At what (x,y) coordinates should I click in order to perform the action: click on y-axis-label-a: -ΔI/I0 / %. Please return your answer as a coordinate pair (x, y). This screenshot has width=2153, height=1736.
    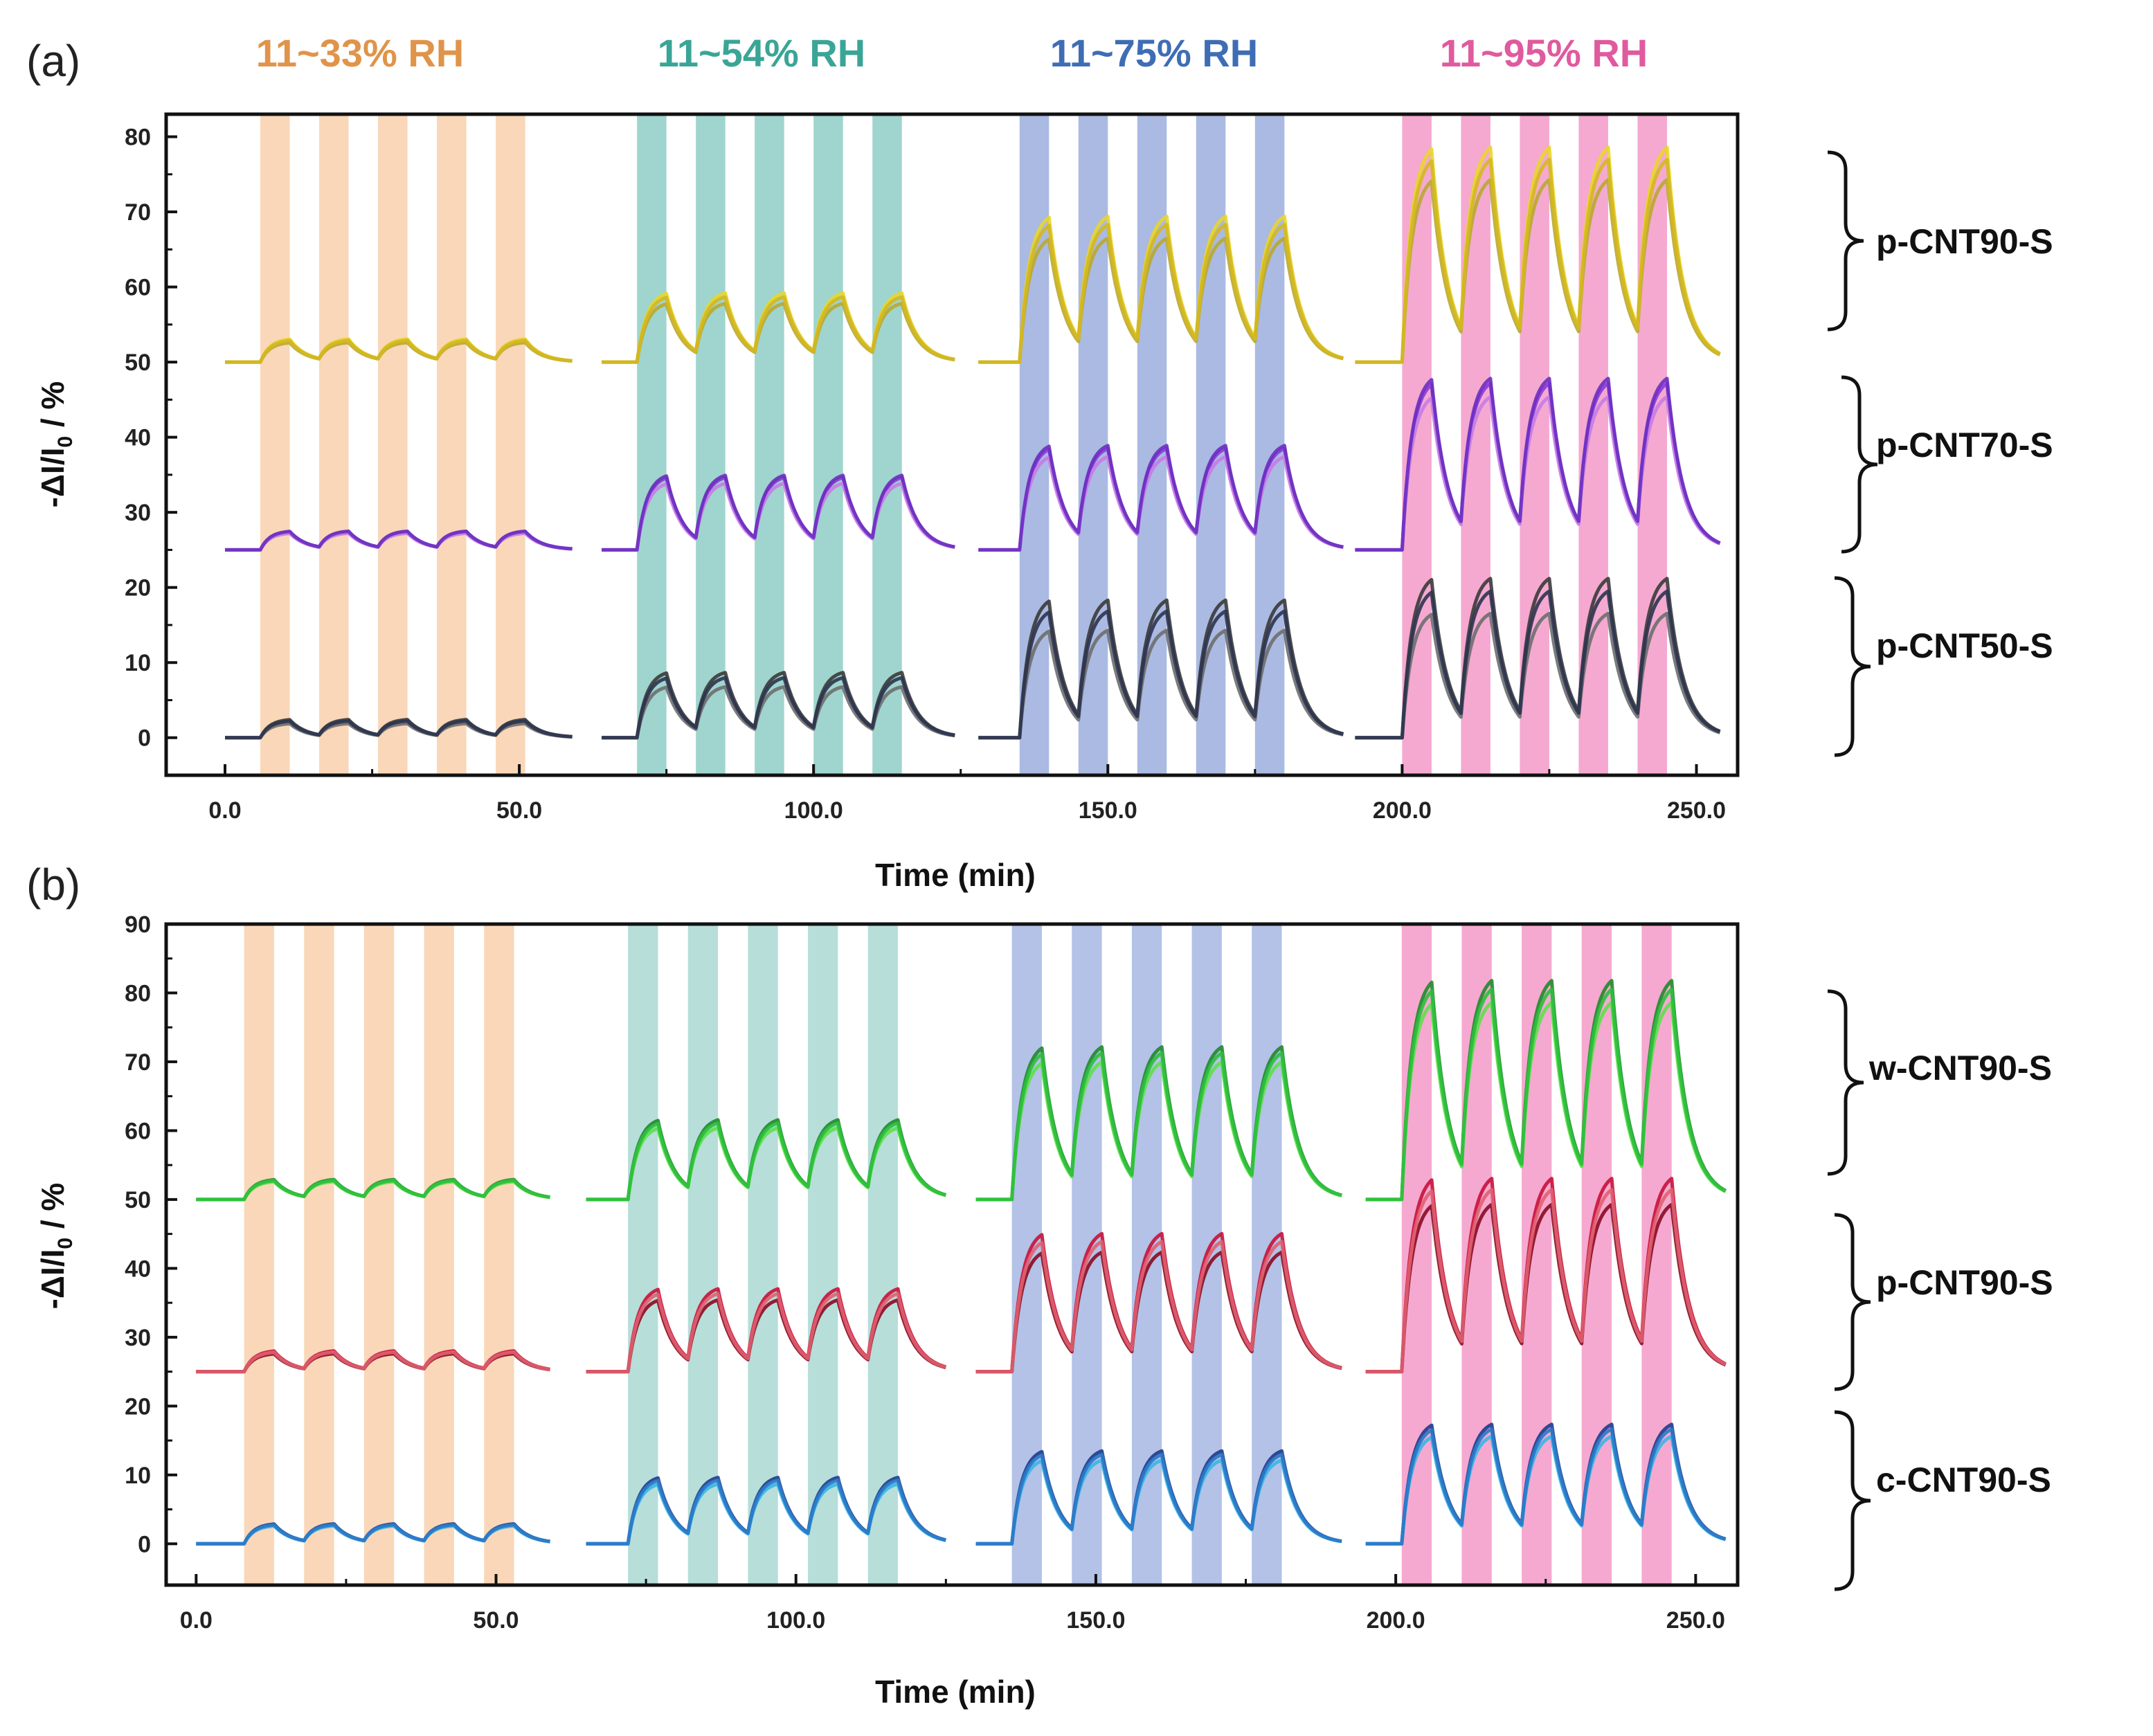
    Looking at the image, I should click on (56, 444).